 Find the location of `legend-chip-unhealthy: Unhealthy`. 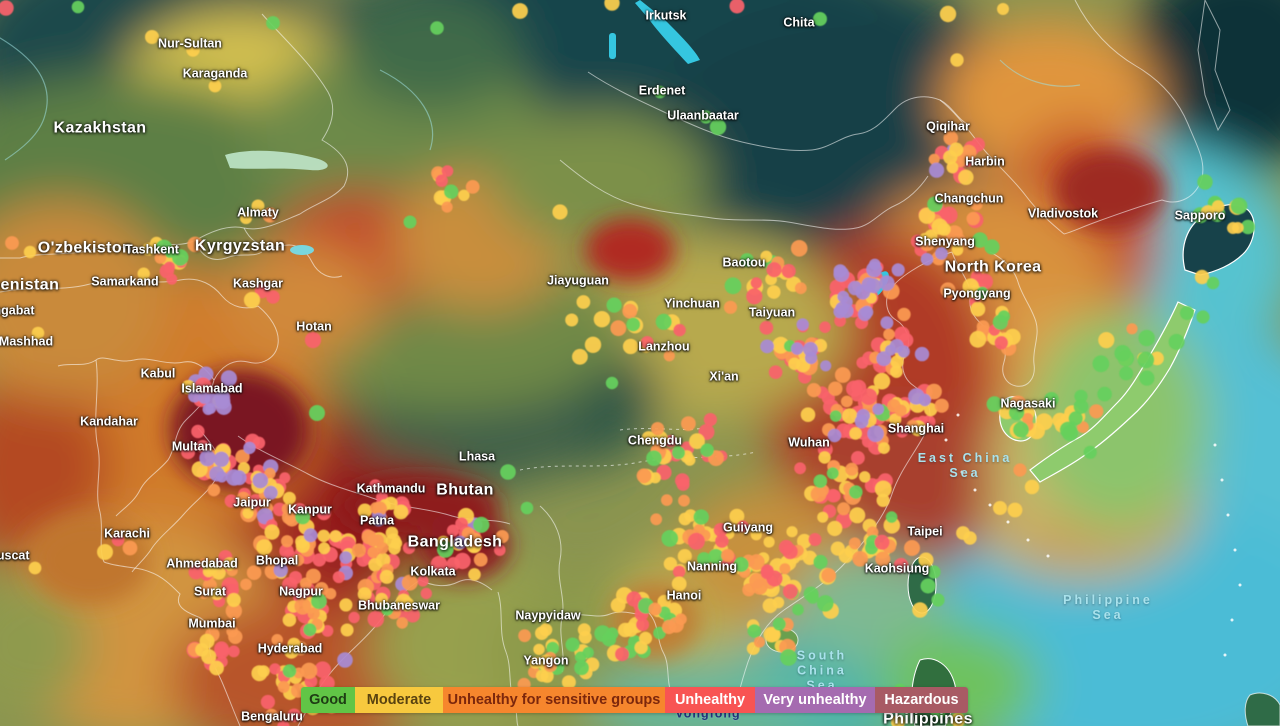

legend-chip-unhealthy: Unhealthy is located at coordinates (710, 700).